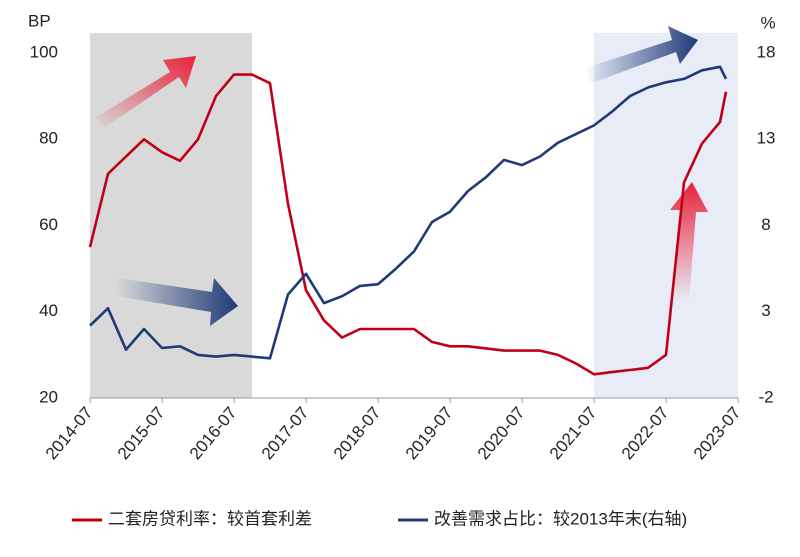 This screenshot has width=800, height=557. I want to click on legend-label: 改善需求占比：较2013年末(右轴), so click(560, 518).